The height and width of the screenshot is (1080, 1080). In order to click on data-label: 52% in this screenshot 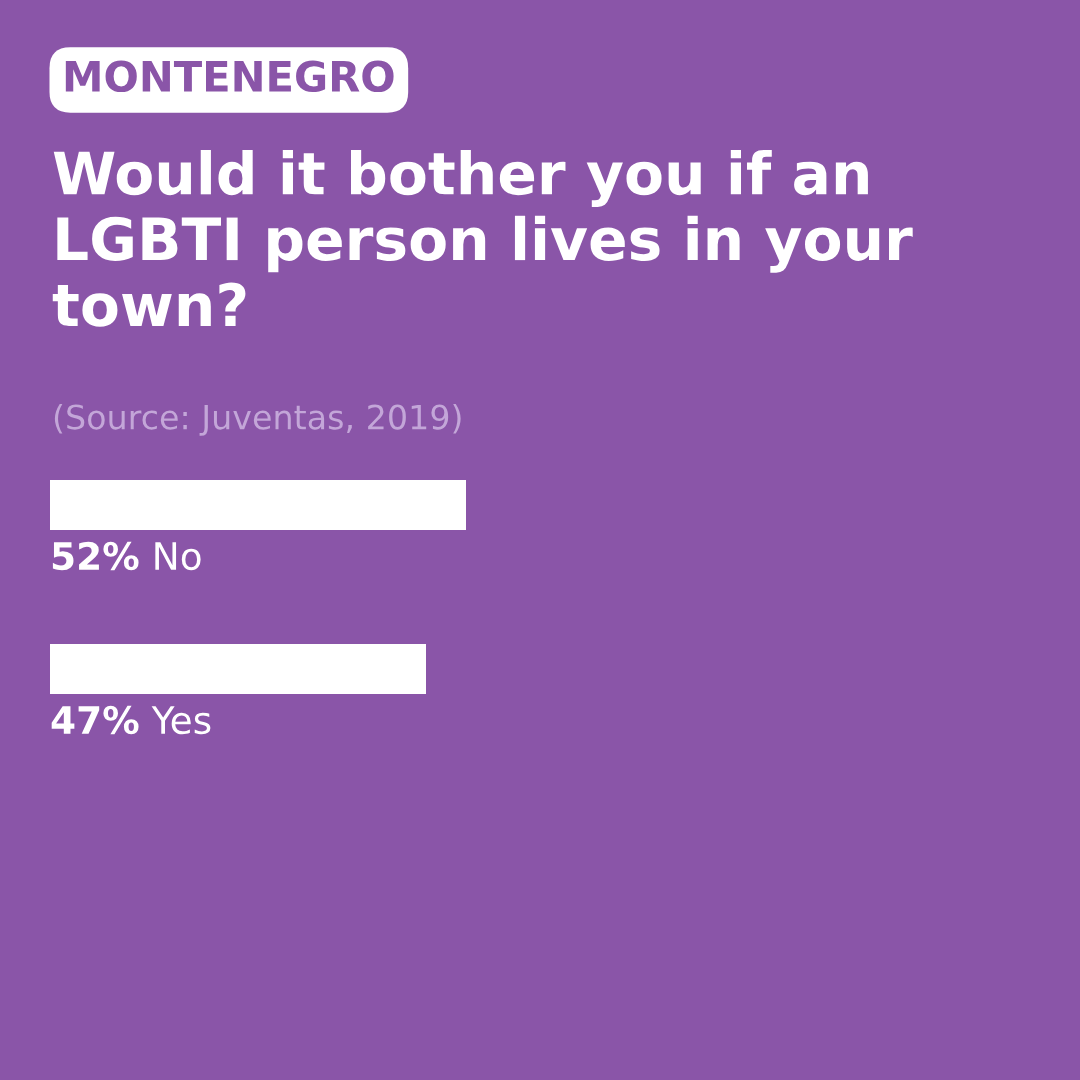, I will do `click(95, 556)`.